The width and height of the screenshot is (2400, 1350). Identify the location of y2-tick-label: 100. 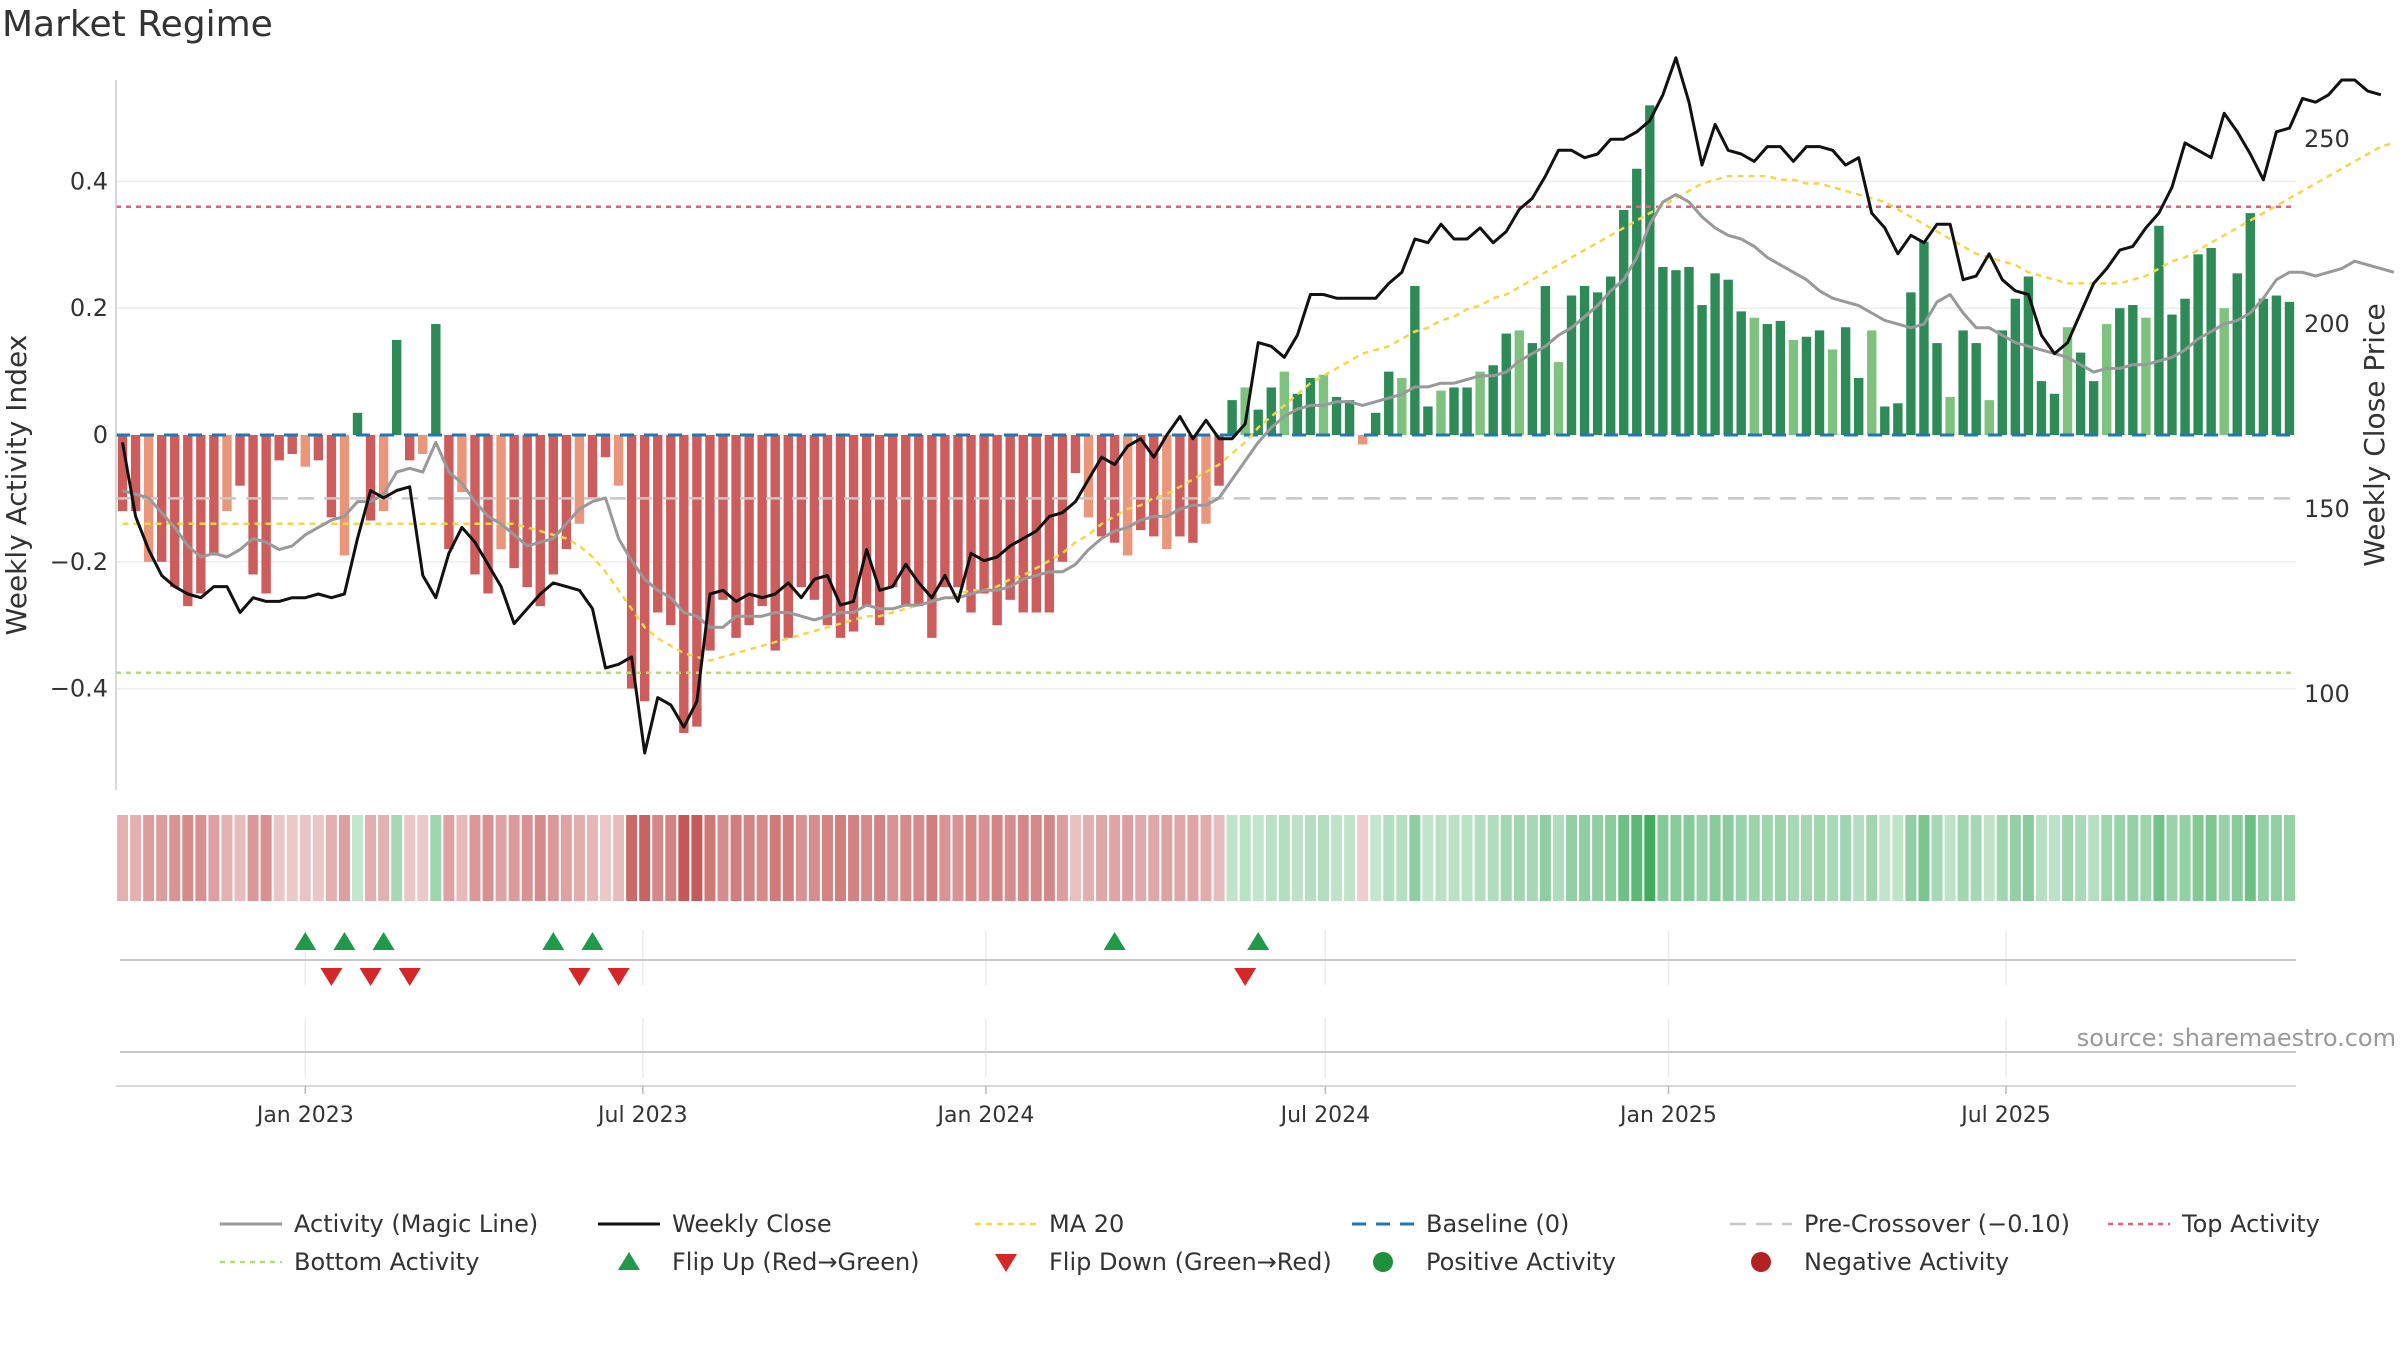
(2327, 694).